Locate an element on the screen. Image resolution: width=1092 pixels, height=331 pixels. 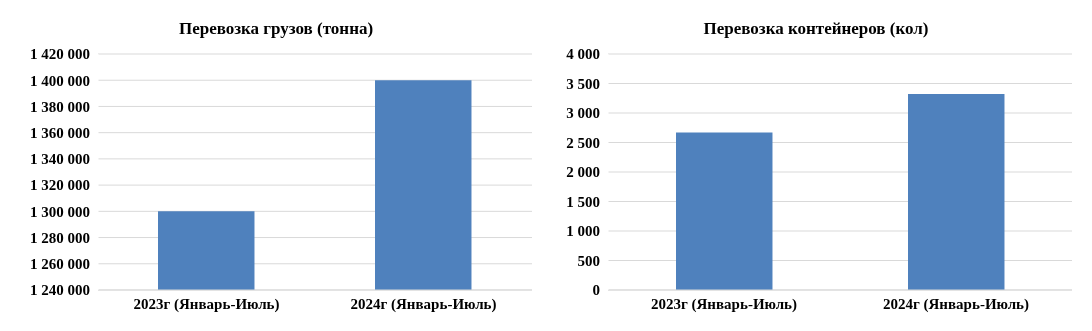
y-tick-label: 1 260 000 is located at coordinates (60, 264).